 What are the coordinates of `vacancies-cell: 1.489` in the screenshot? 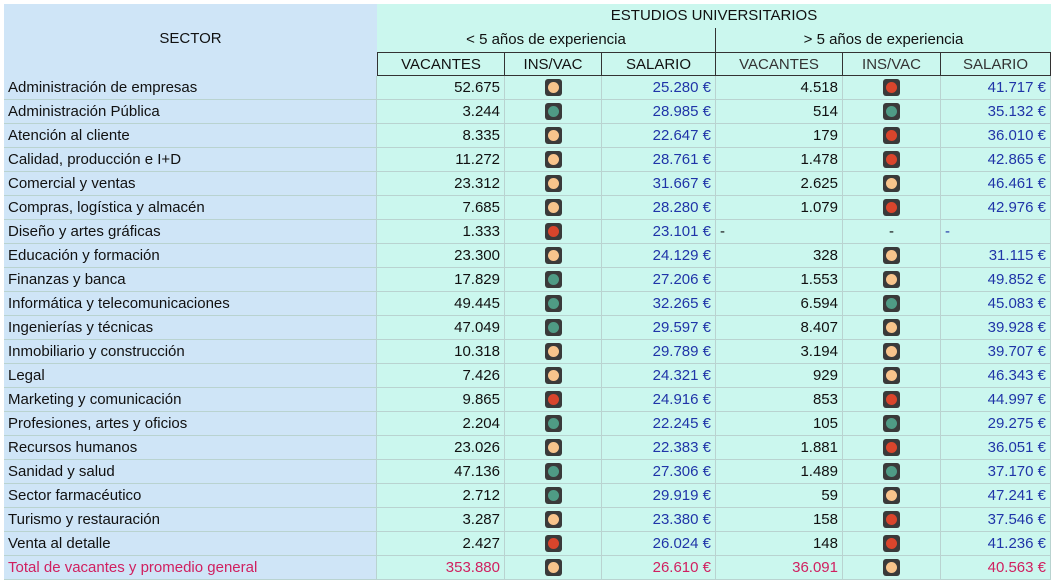 It's located at (779, 472).